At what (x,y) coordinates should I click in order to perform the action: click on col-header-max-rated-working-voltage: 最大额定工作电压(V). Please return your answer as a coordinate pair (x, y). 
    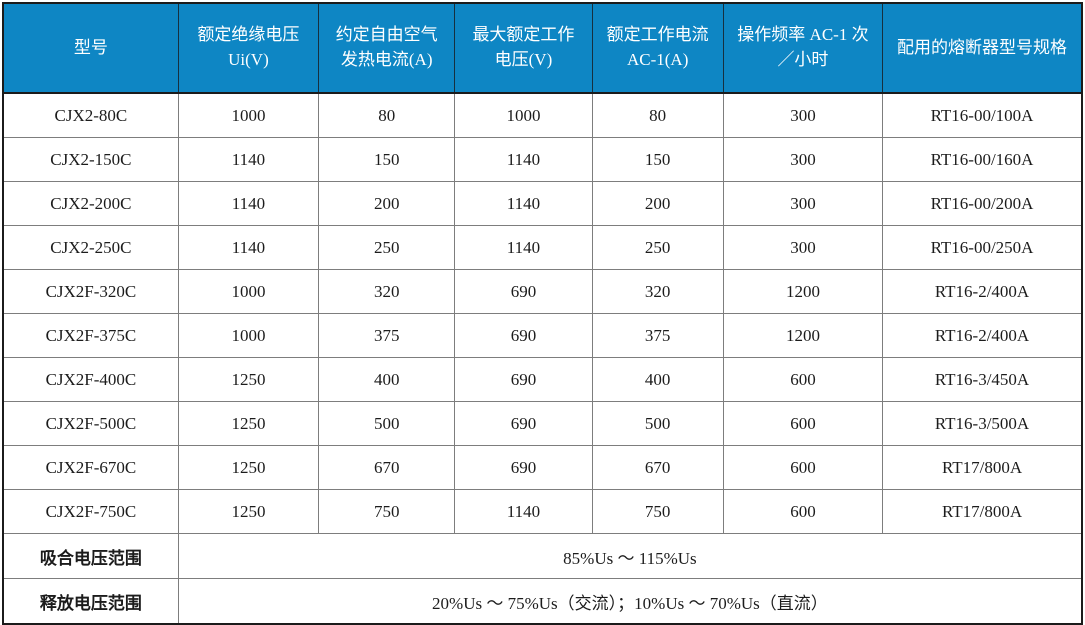
    Looking at the image, I should click on (523, 48).